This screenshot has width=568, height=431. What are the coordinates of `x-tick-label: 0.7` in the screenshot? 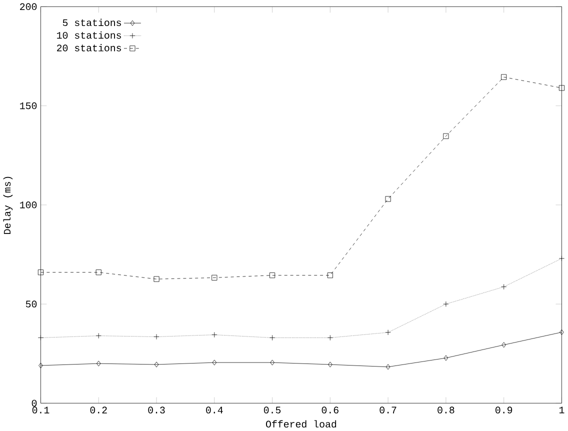 It's located at (388, 410).